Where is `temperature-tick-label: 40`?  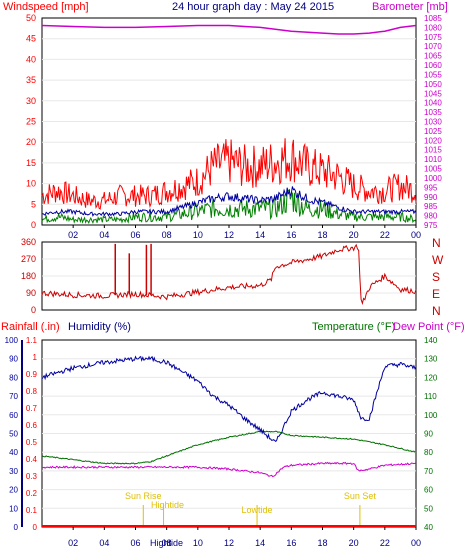 temperature-tick-label: 40 is located at coordinates (428, 527).